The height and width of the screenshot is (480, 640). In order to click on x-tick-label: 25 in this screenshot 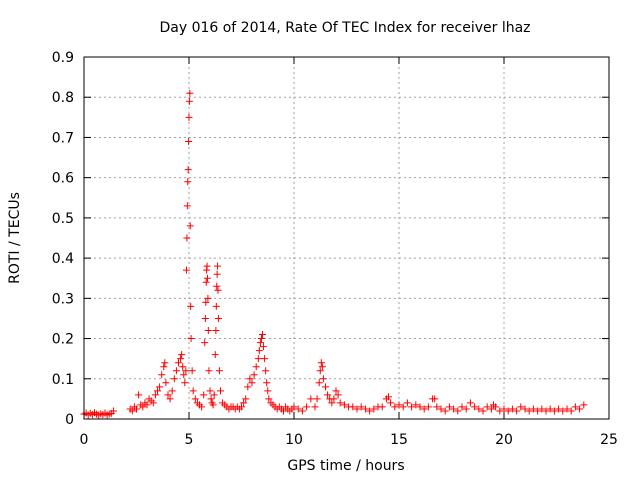, I will do `click(609, 440)`.